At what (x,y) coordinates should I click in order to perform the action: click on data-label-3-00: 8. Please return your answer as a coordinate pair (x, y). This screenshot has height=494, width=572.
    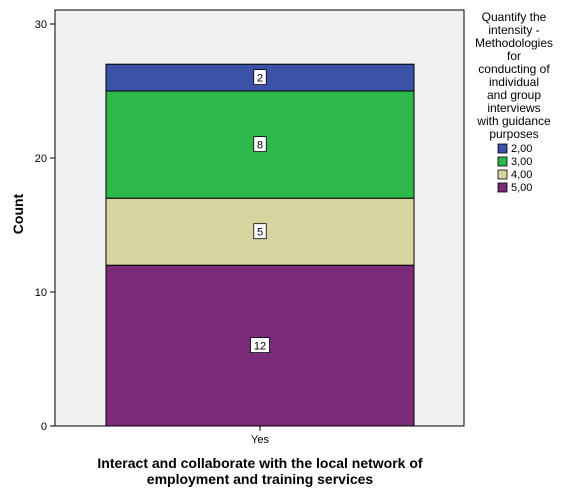
    Looking at the image, I should click on (260, 146).